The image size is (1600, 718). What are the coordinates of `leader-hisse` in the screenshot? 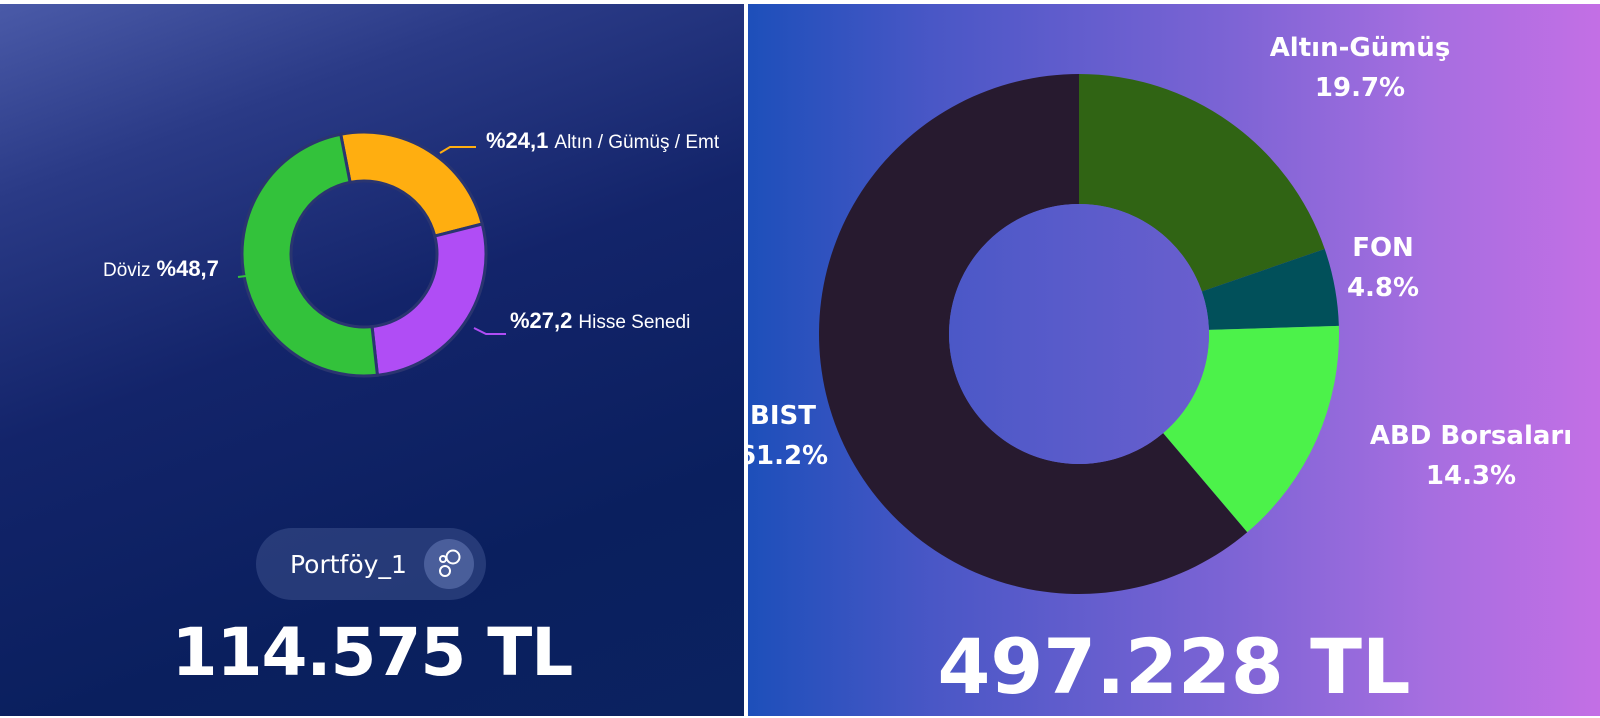 It's located at (489, 331).